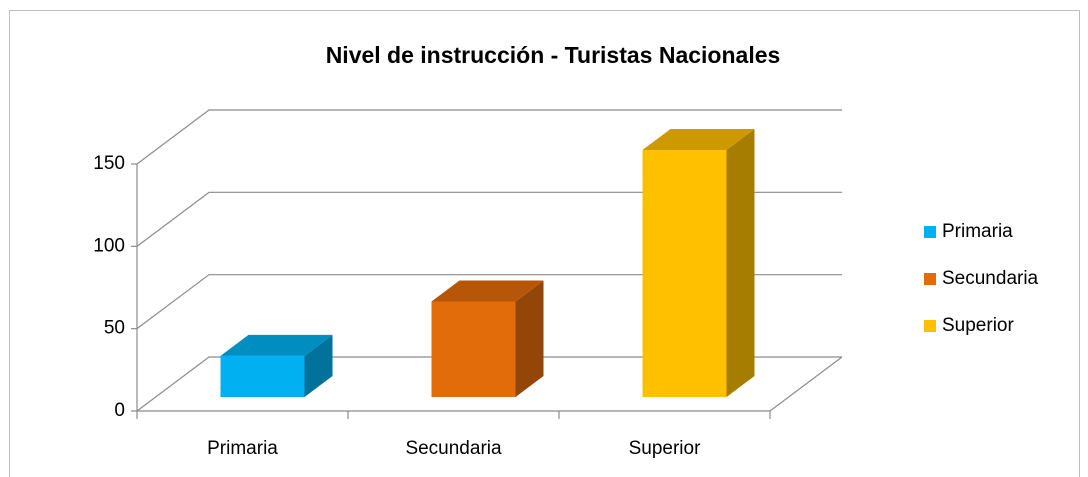 This screenshot has width=1088, height=477. What do you see at coordinates (109, 163) in the screenshot?
I see `y-tick-label: 150` at bounding box center [109, 163].